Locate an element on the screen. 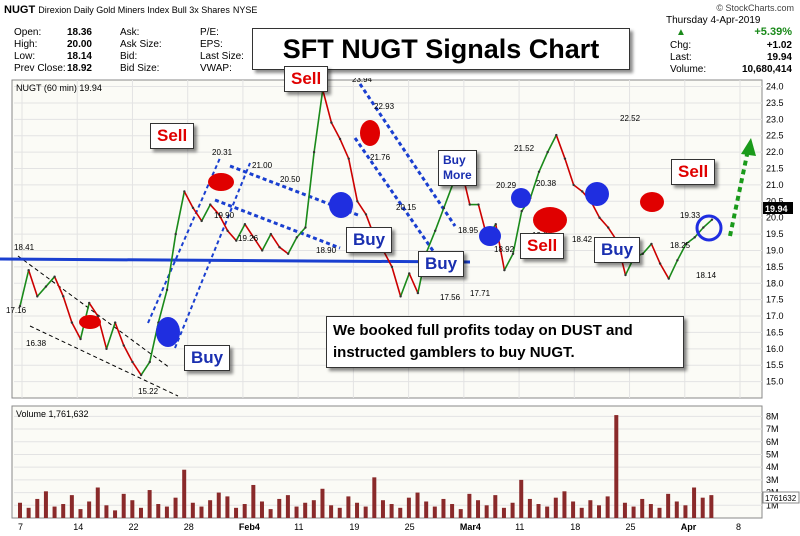 The image size is (800, 536). last-label: Last: is located at coordinates (681, 57).